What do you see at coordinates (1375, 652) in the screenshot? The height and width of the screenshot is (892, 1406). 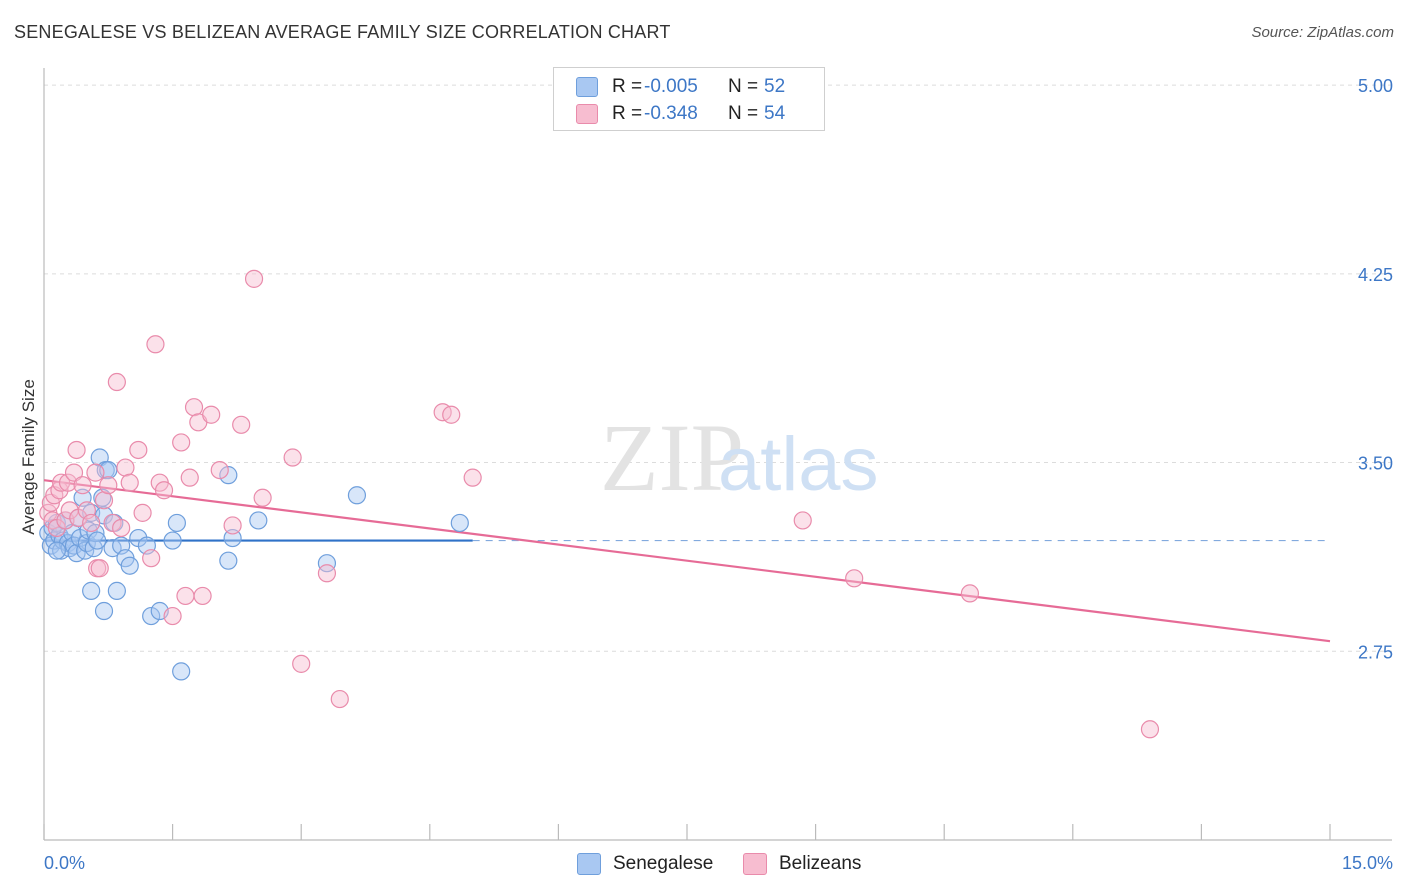 I see `y-tick-label: 2.75` at bounding box center [1375, 652].